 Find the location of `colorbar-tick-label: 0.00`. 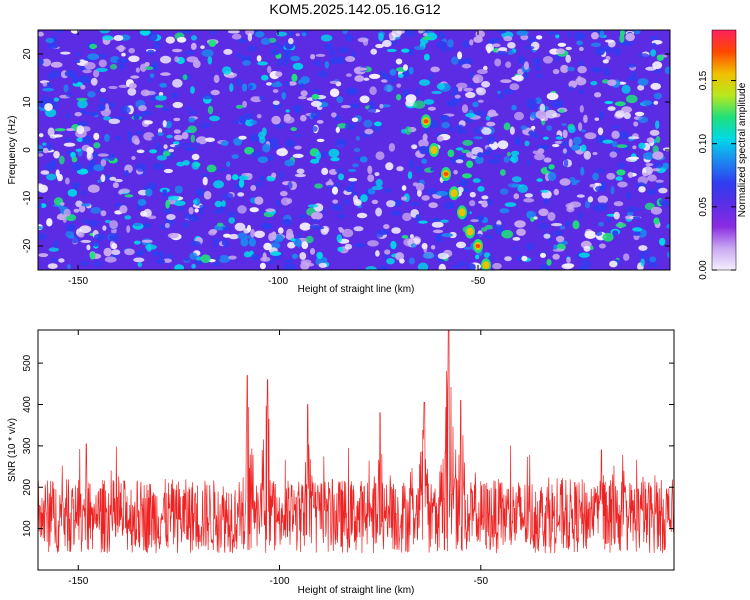

colorbar-tick-label: 0.00 is located at coordinates (703, 270).